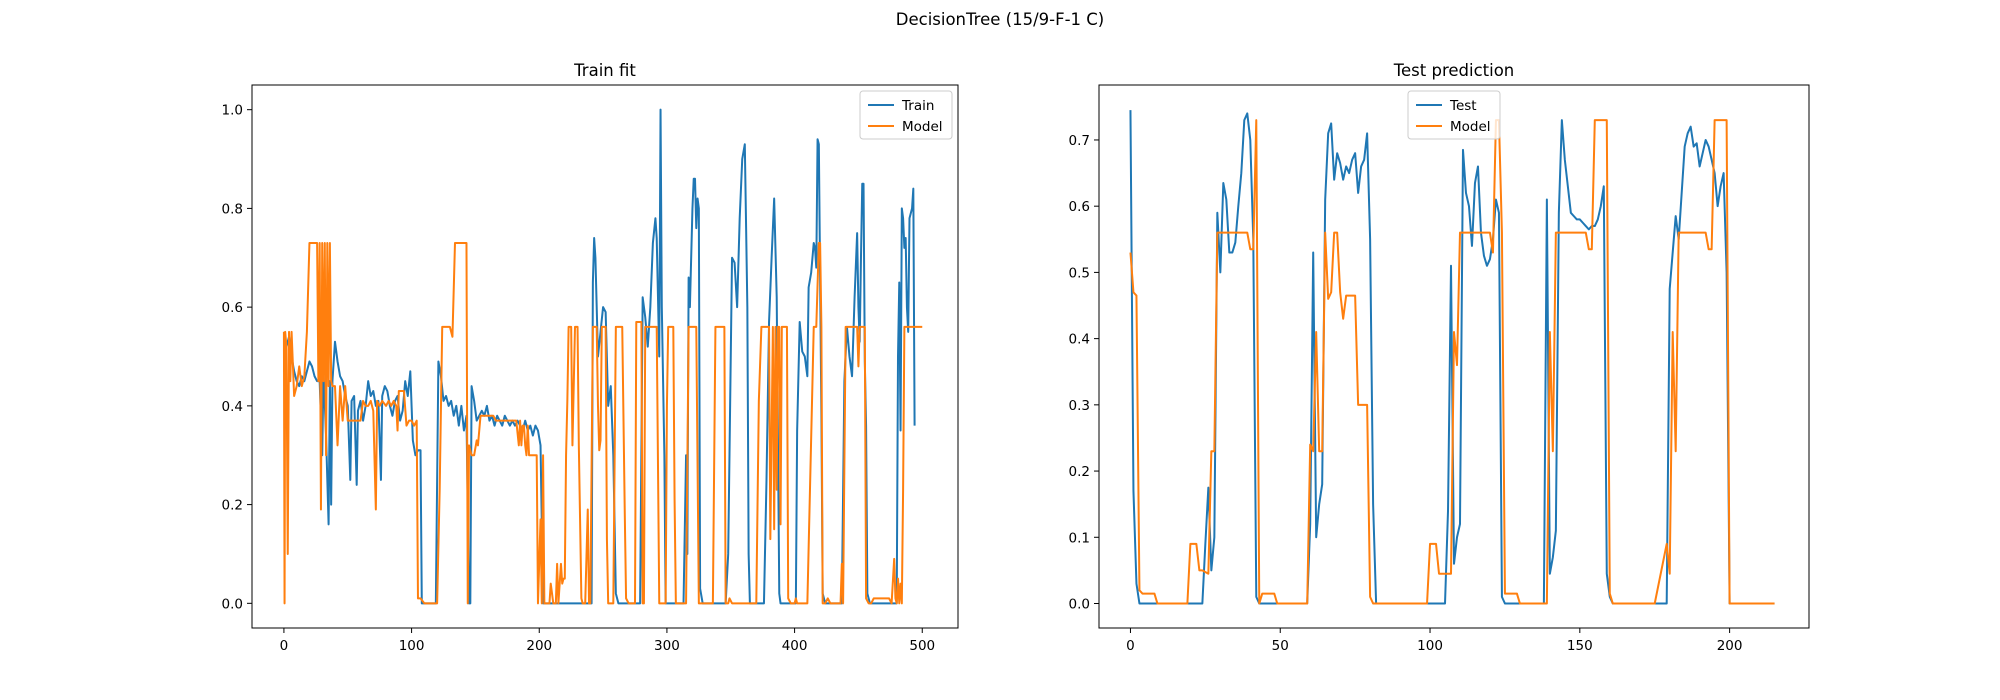 This screenshot has height=700, width=2000. What do you see at coordinates (232, 209) in the screenshot?
I see `train-fit-ytick-label: 0.8` at bounding box center [232, 209].